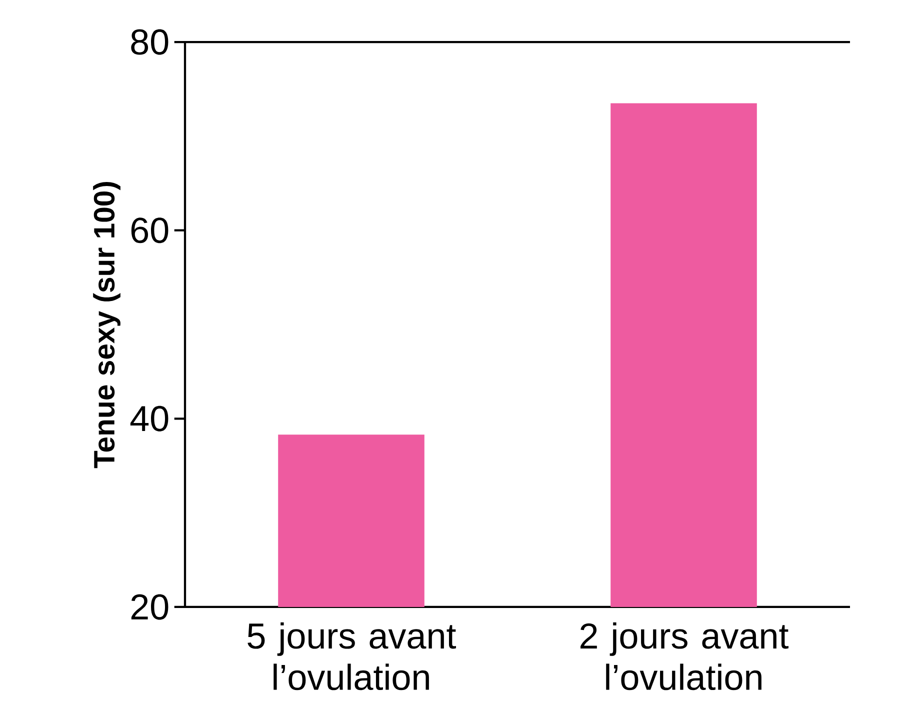 The height and width of the screenshot is (711, 901). I want to click on y-tick-label: 20, so click(149, 607).